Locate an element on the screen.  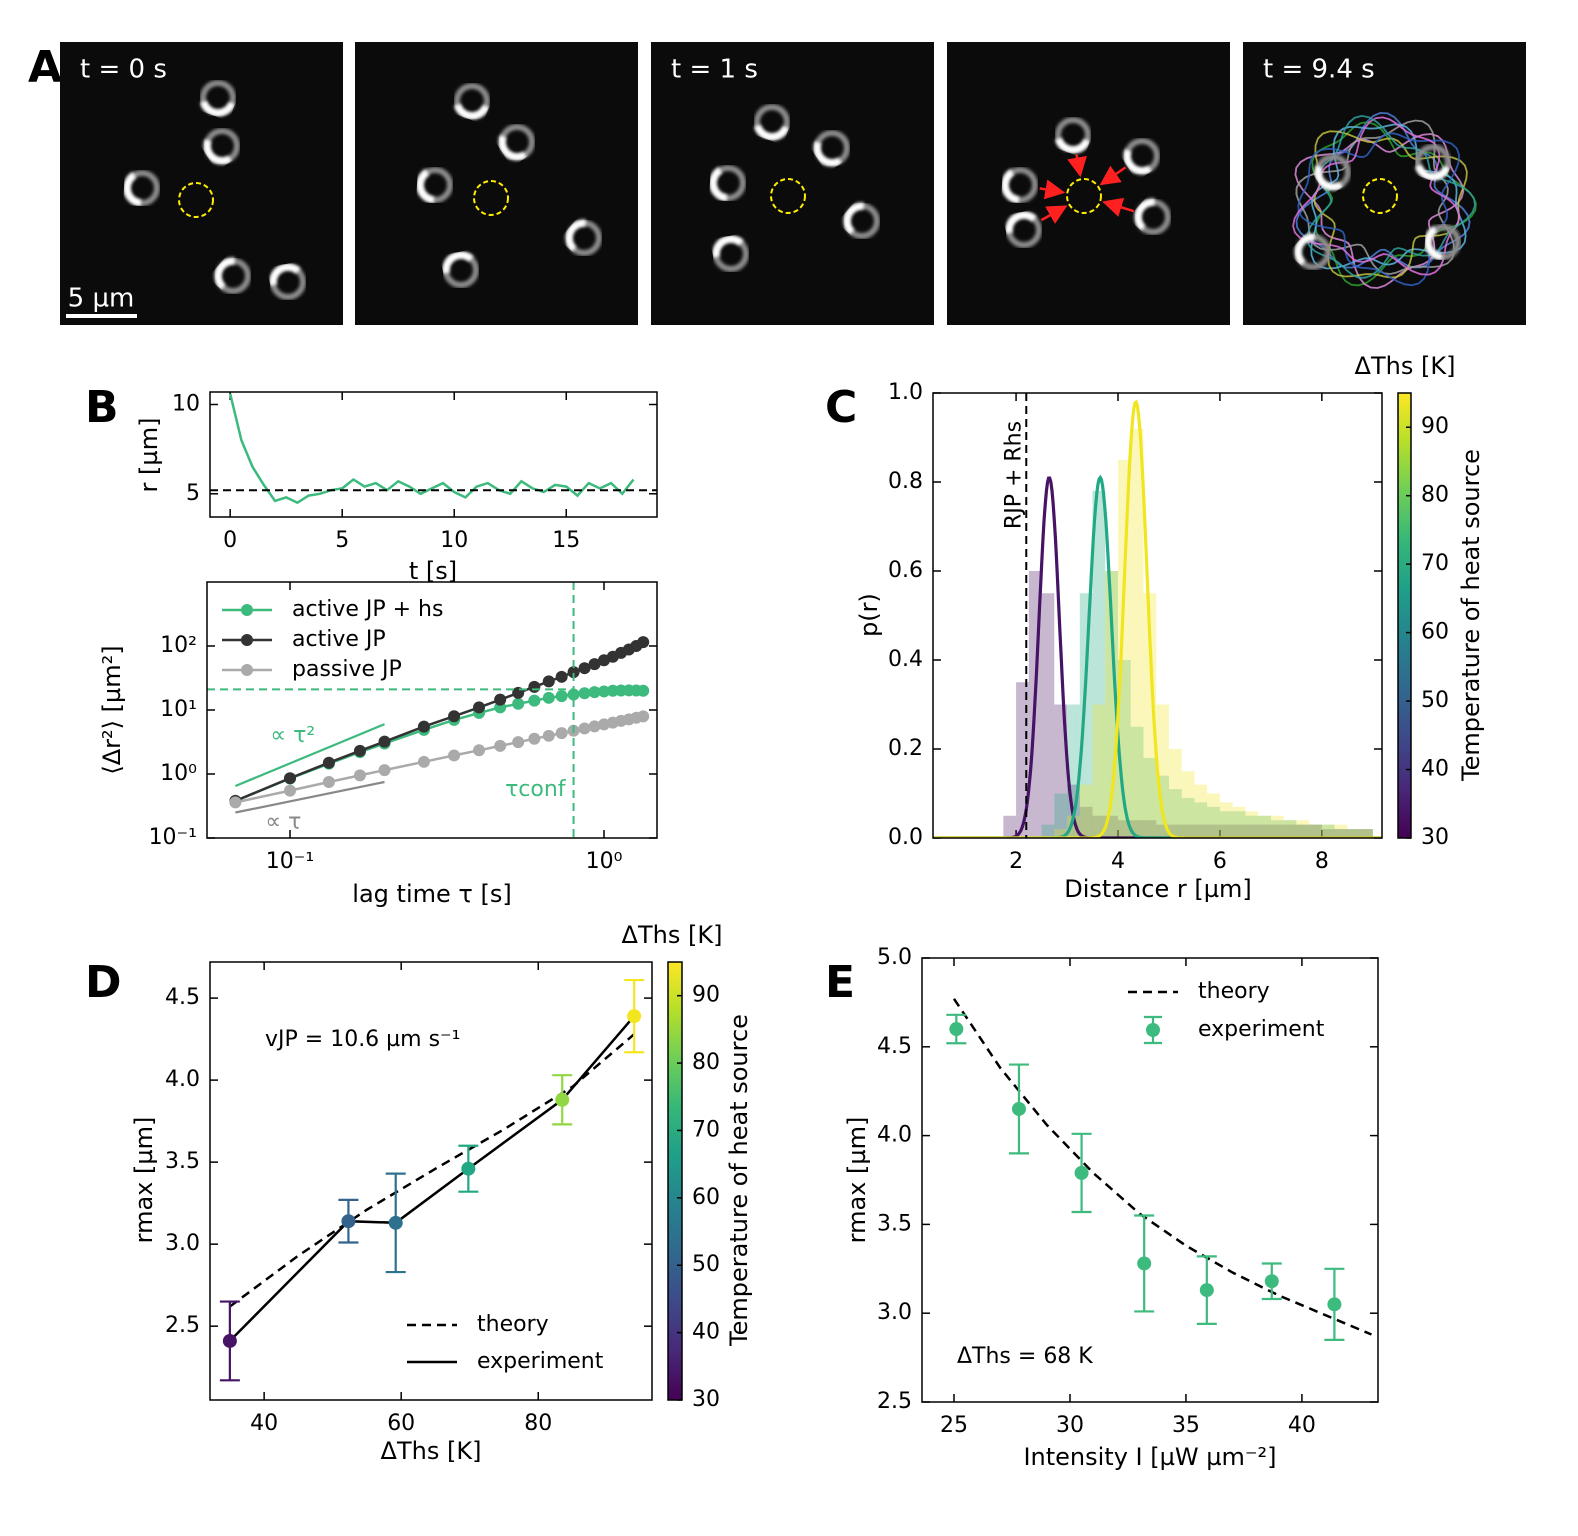
y-tick-label: 10¹ is located at coordinates (178, 709).